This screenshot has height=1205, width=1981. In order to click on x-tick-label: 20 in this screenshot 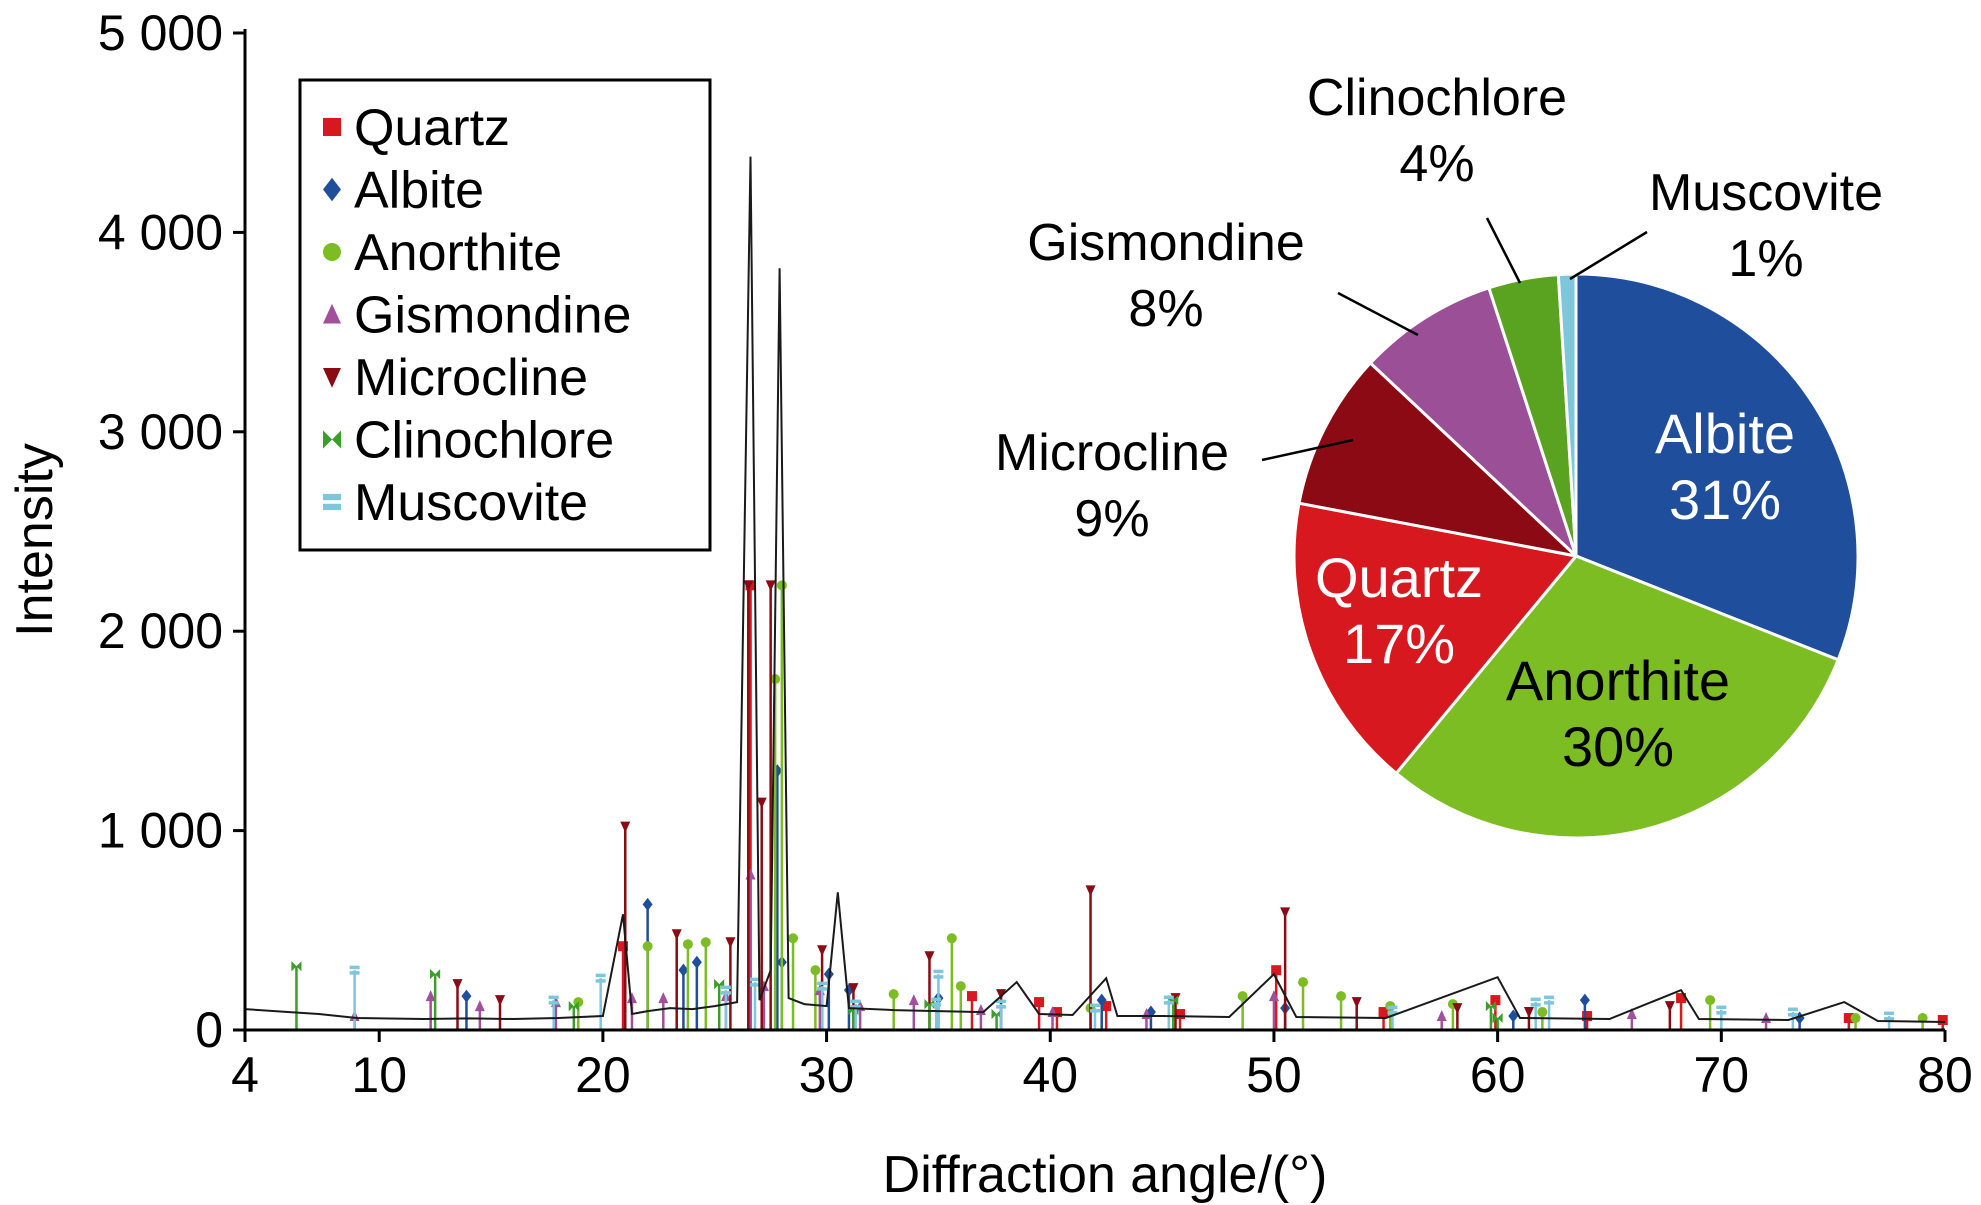, I will do `click(603, 1075)`.